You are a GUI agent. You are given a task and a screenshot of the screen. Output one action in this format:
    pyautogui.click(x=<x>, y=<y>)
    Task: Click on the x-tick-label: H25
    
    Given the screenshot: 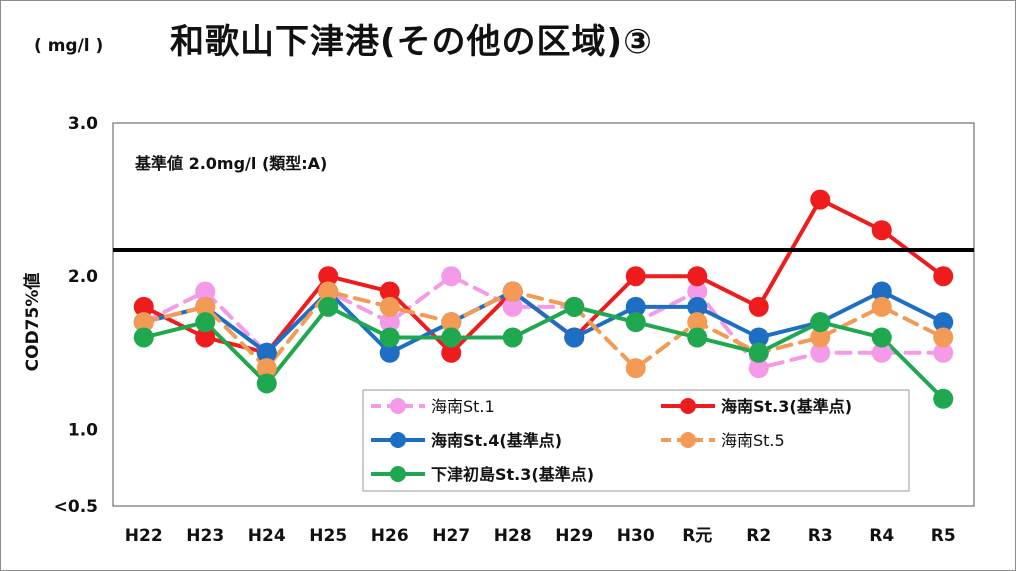 What is the action you would take?
    pyautogui.click(x=328, y=536)
    